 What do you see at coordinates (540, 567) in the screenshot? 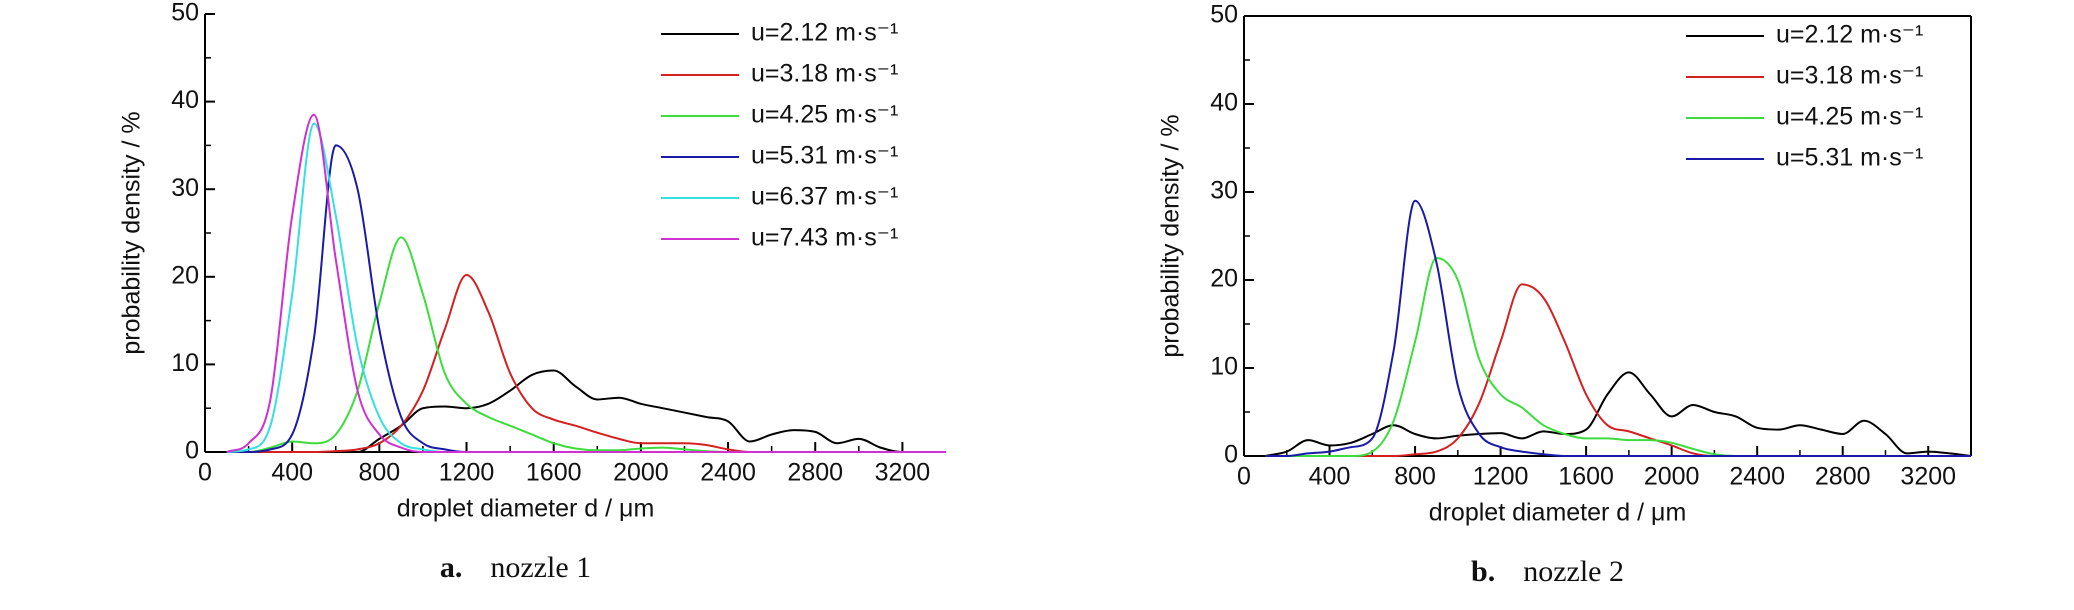
I see `caption-text: nozzle 1` at bounding box center [540, 567].